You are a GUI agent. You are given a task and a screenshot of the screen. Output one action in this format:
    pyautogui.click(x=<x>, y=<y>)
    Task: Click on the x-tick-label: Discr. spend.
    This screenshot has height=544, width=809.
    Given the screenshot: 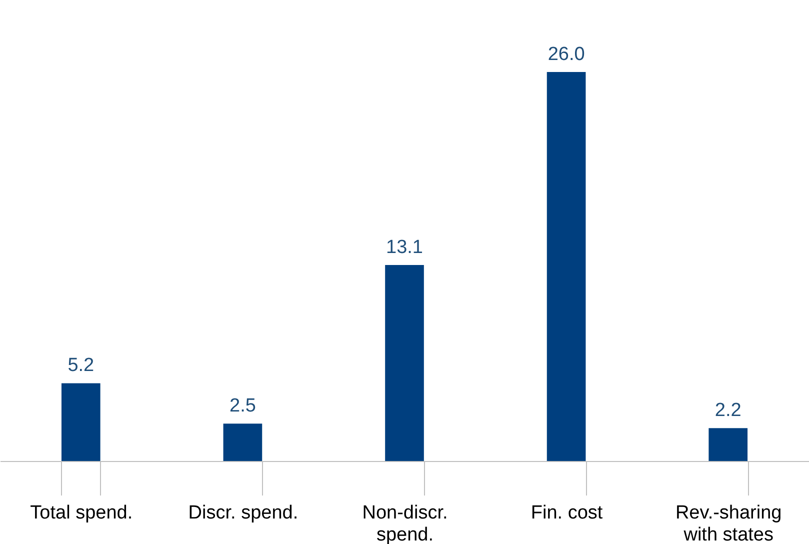 What is the action you would take?
    pyautogui.click(x=243, y=513)
    